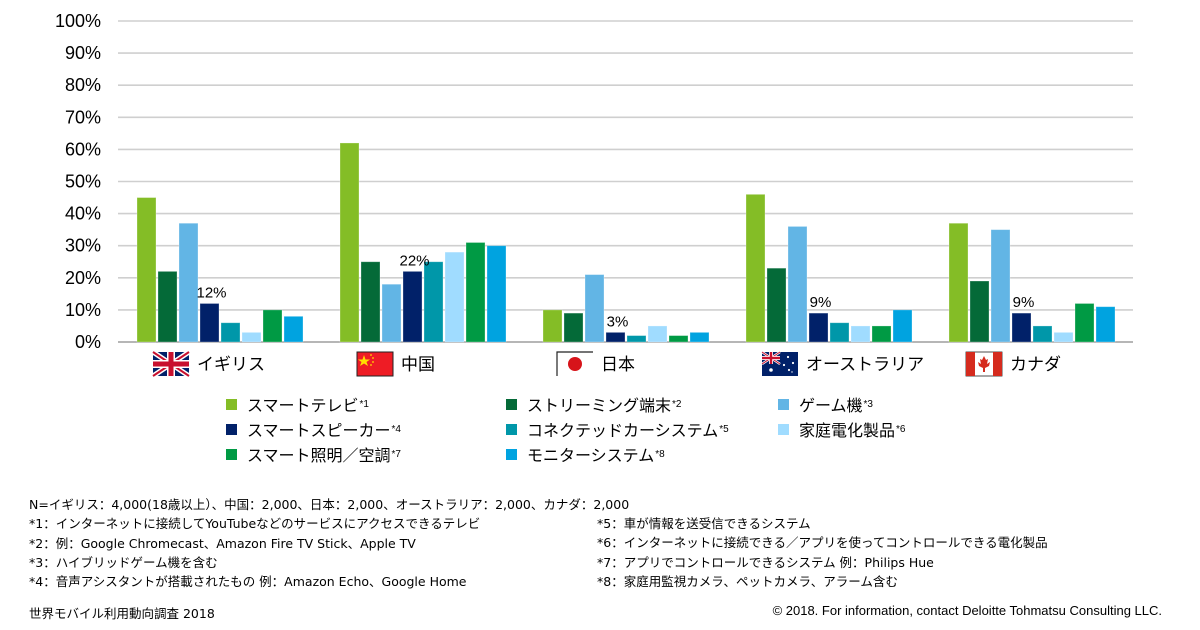 This screenshot has width=1200, height=630. I want to click on y-tick-label: 70%, so click(83, 117).